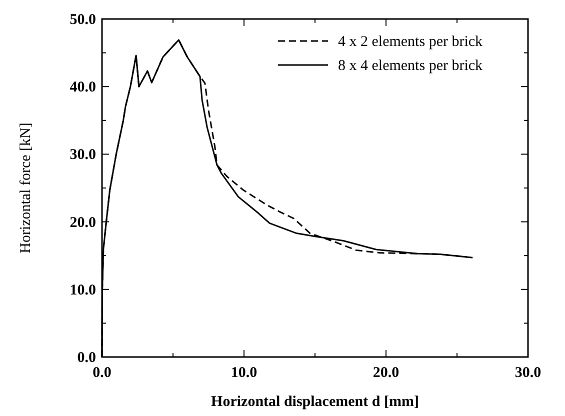  What do you see at coordinates (386, 373) in the screenshot?
I see `x-tick-label: 20.0` at bounding box center [386, 373].